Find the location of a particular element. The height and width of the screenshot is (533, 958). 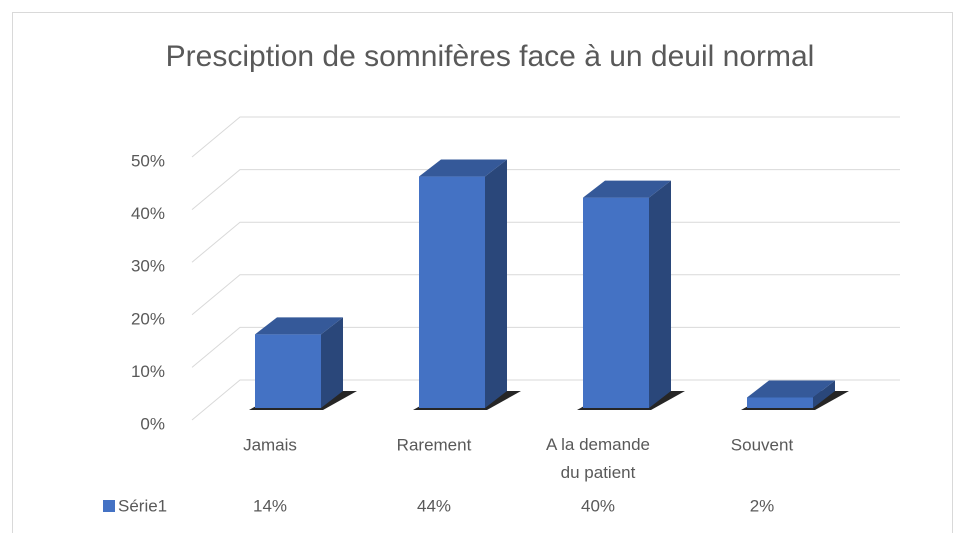

y-tick-label: 0% is located at coordinates (152, 423).